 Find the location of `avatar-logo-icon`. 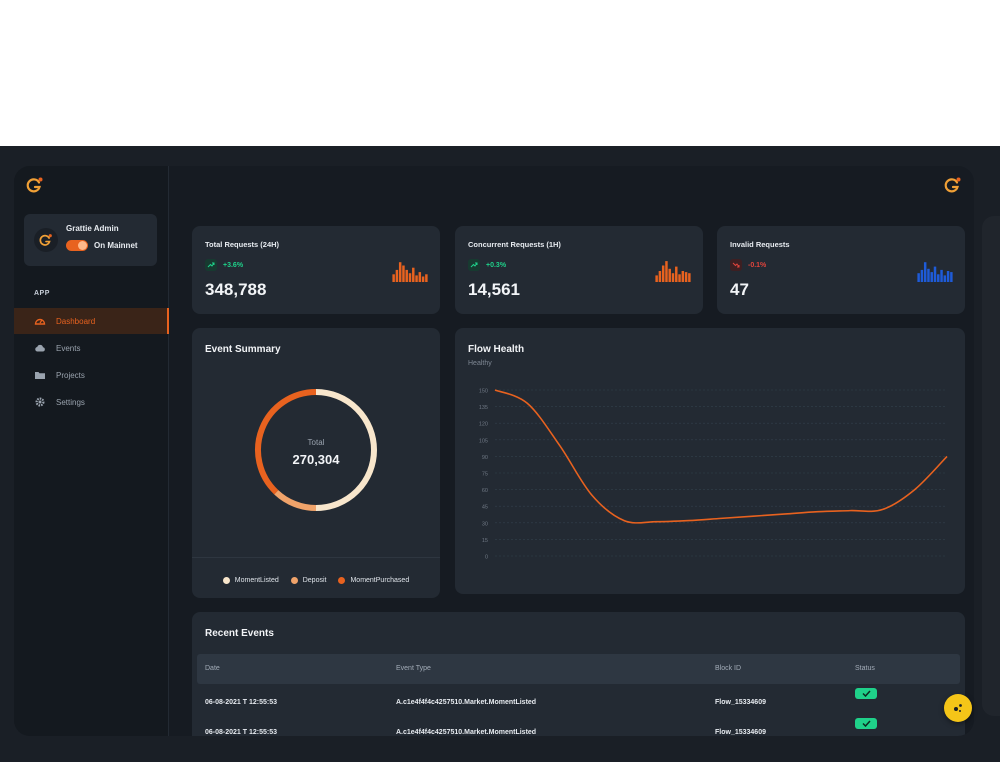

avatar-logo-icon is located at coordinates (45, 240).